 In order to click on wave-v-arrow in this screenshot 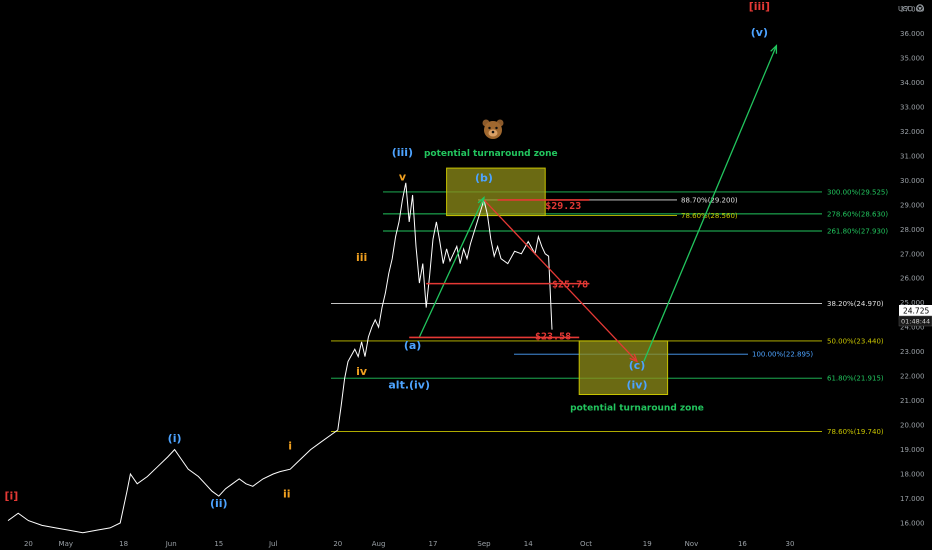, I will do `click(710, 203)`.